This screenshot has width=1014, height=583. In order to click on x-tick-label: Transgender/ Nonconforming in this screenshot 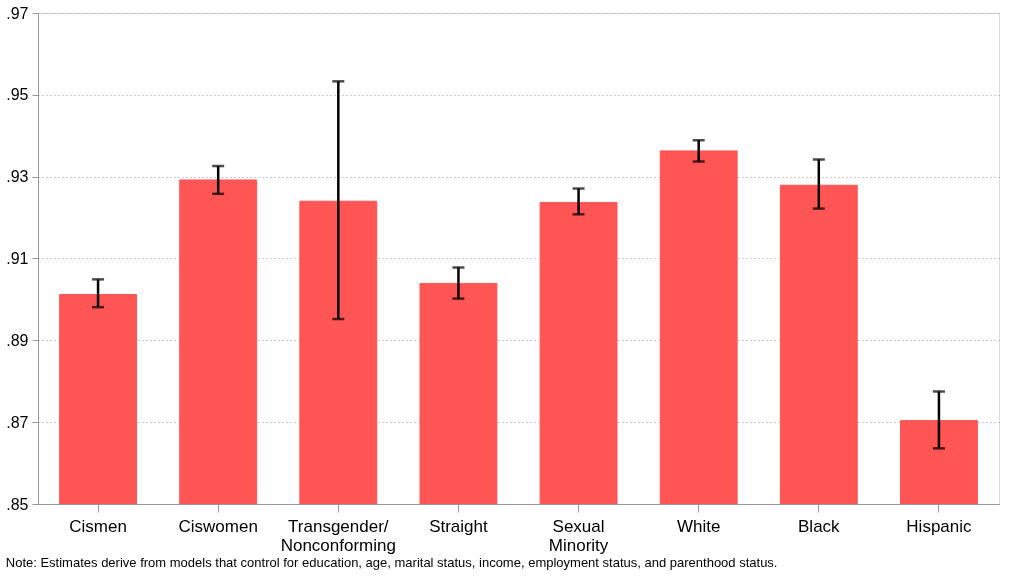, I will do `click(338, 535)`.